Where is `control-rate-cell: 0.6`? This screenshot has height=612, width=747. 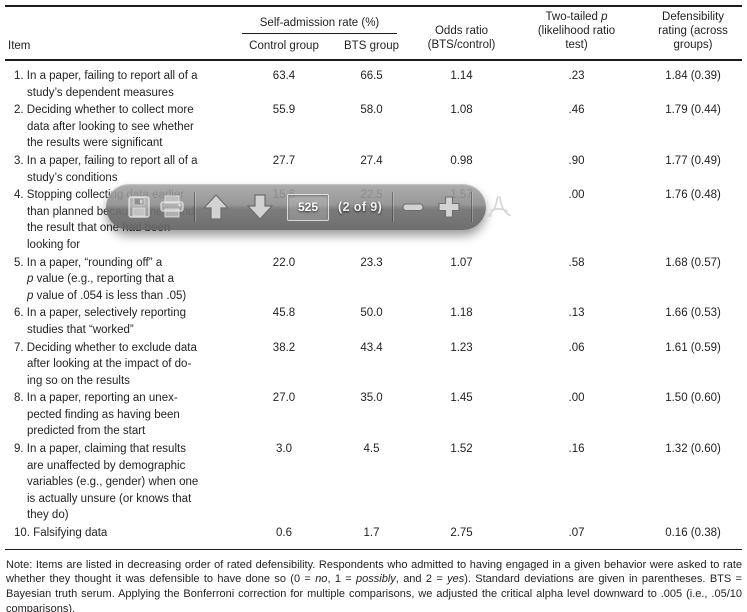 control-rate-cell: 0.6 is located at coordinates (284, 533).